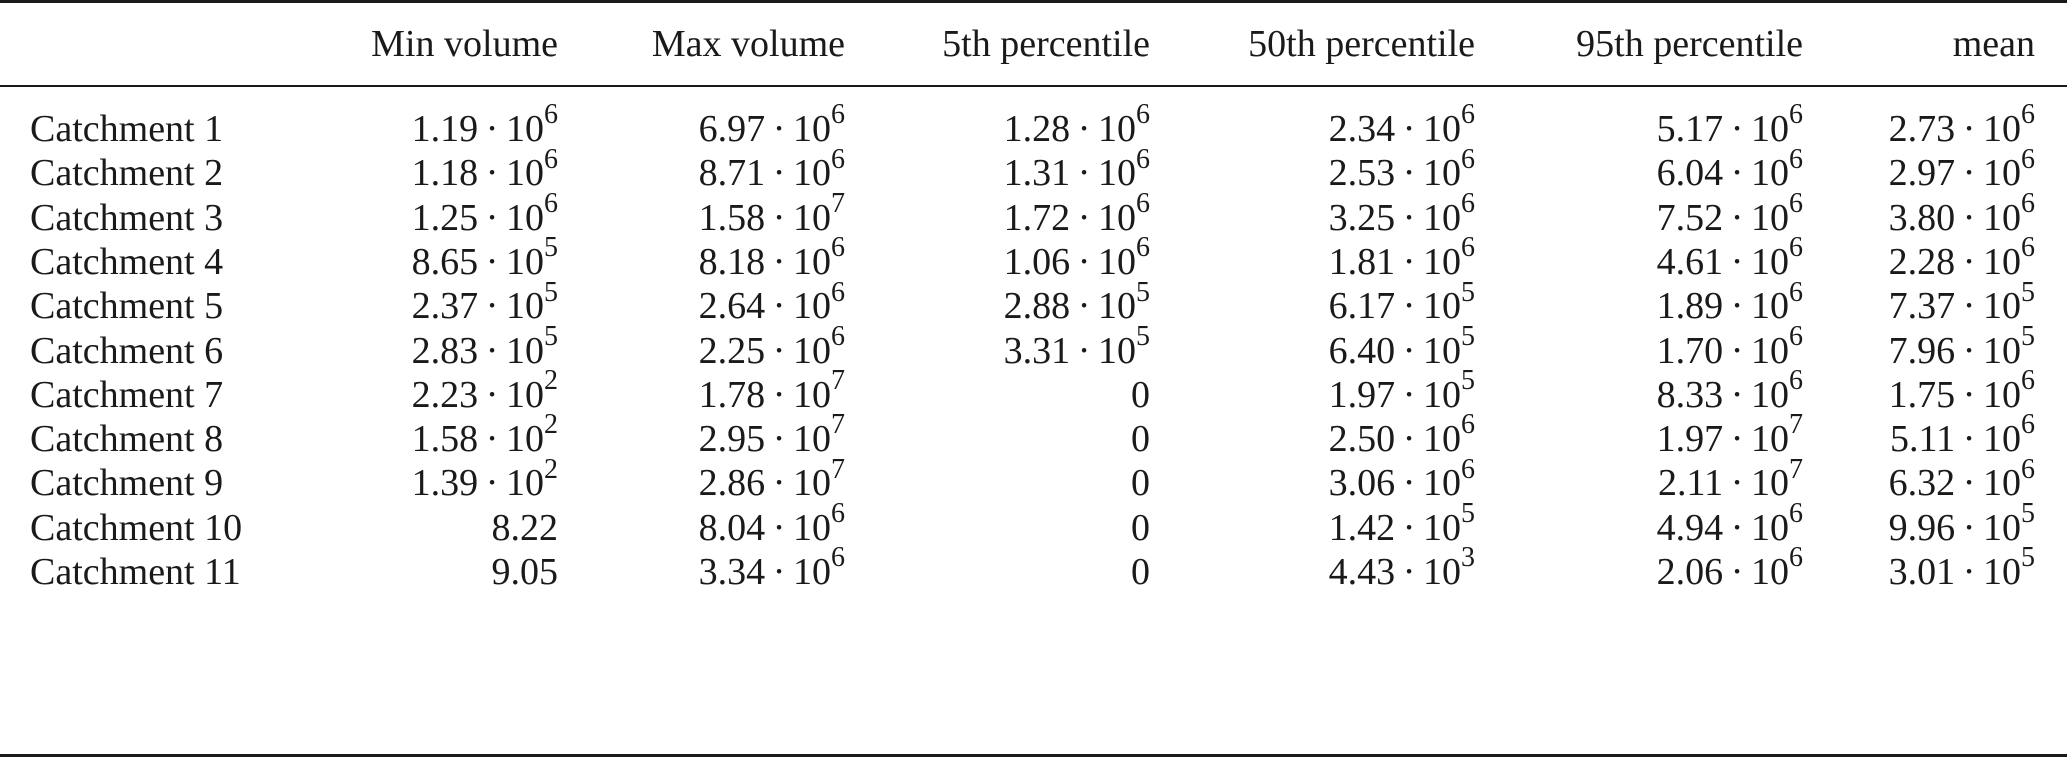  What do you see at coordinates (1362, 394) in the screenshot?
I see `cell-mantissa: 1.97` at bounding box center [1362, 394].